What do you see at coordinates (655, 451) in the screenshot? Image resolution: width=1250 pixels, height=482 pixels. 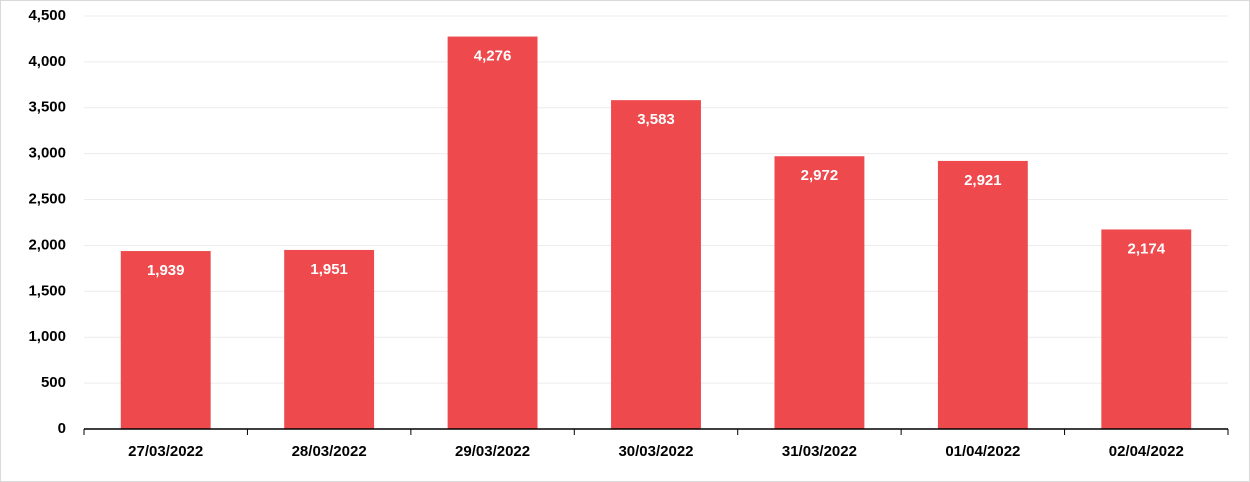 I see `x-tick-label: 30/03/2022` at bounding box center [655, 451].